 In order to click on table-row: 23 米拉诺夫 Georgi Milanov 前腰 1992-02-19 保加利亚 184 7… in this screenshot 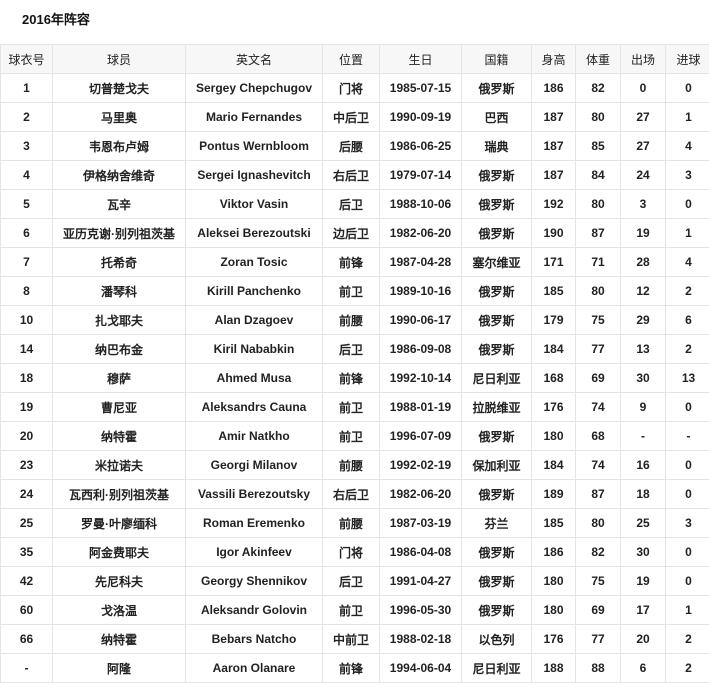, I will do `click(354, 465)`.